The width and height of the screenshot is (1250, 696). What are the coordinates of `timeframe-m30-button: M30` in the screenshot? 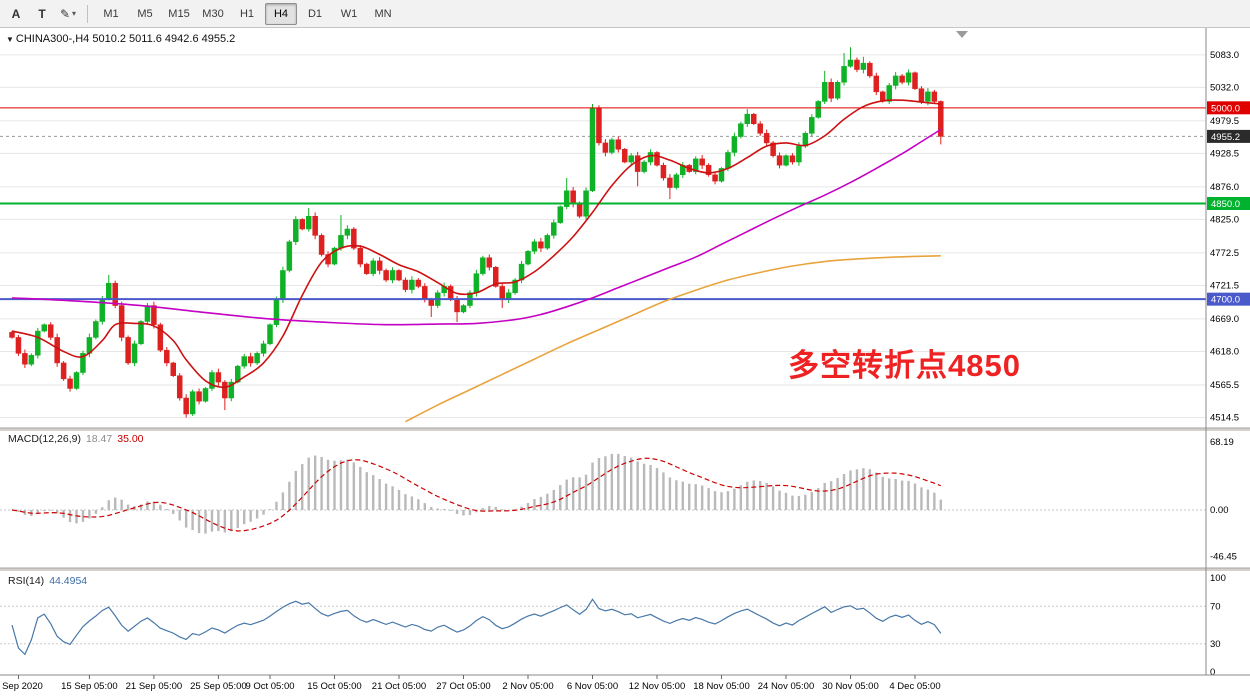 It's located at (213, 13).